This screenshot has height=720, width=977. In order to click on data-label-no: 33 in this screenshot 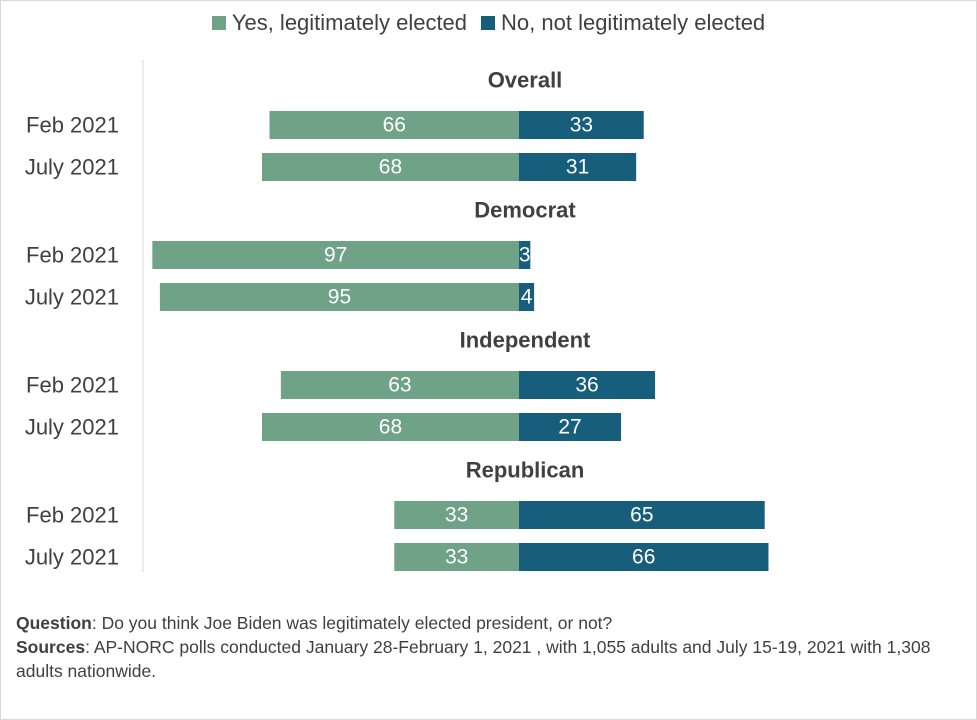, I will do `click(581, 125)`.